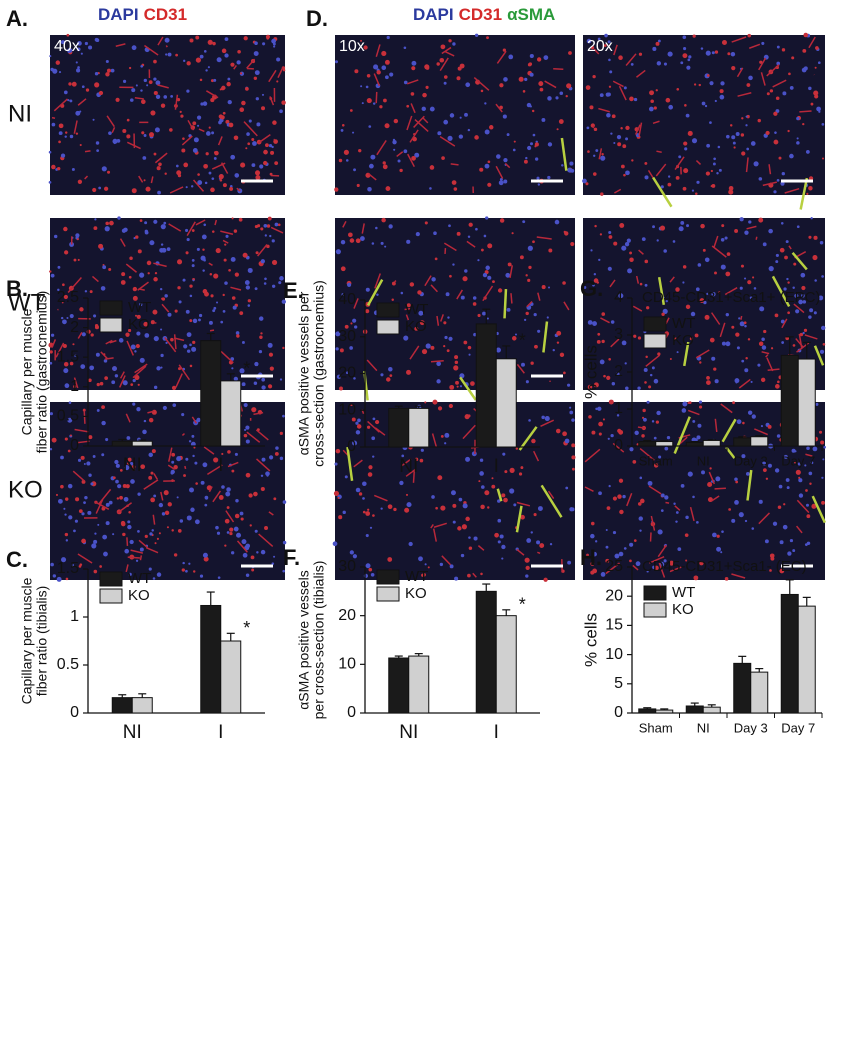 The width and height of the screenshot is (845, 1050). I want to click on stain-labels: DAPI CD31 αSMA, so click(484, 14).